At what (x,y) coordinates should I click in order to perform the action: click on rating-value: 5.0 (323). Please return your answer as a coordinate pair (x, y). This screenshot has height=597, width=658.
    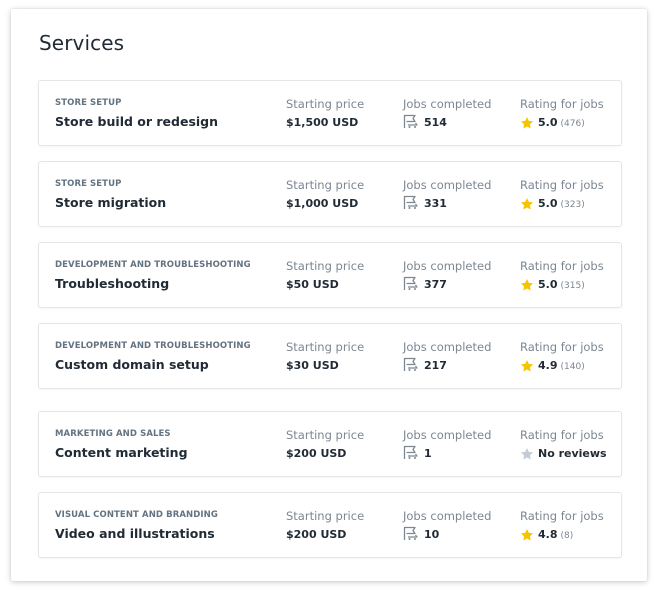
    Looking at the image, I should click on (561, 203).